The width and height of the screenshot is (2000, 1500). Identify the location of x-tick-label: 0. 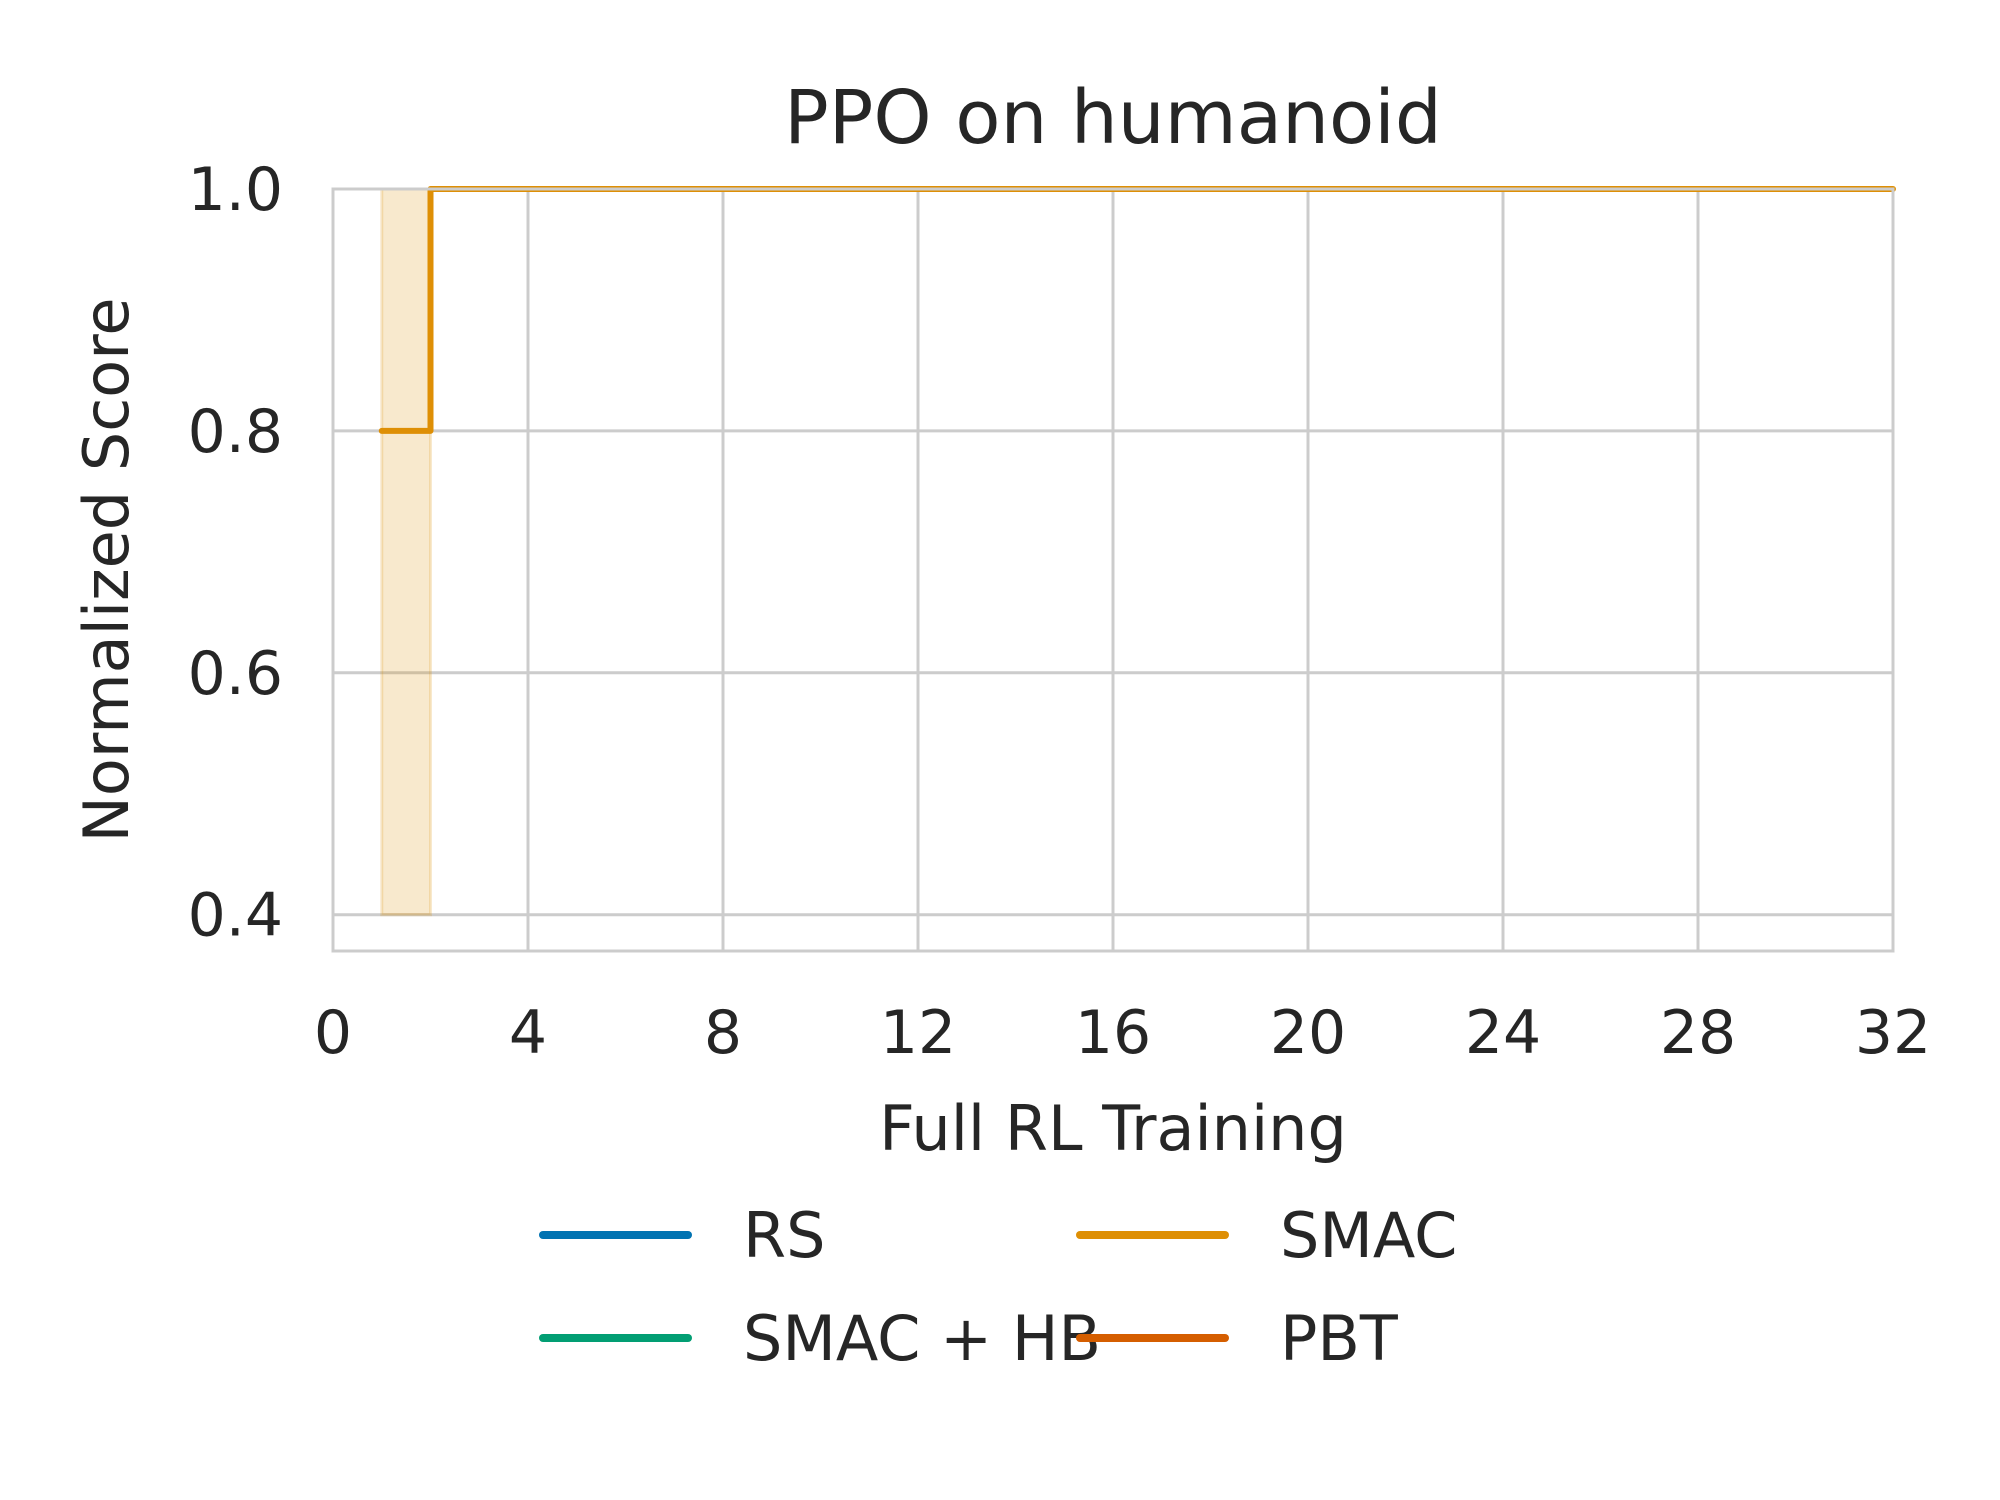
(333, 1033).